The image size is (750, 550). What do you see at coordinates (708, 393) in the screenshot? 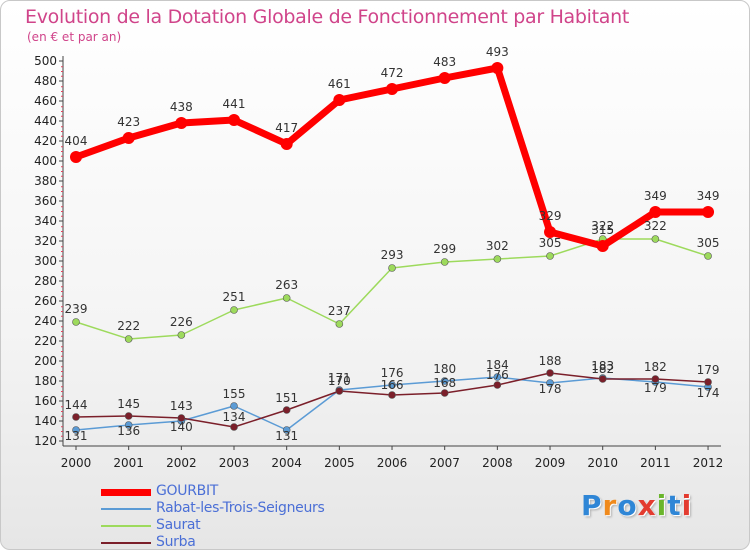
I see `data-label: 174` at bounding box center [708, 393].